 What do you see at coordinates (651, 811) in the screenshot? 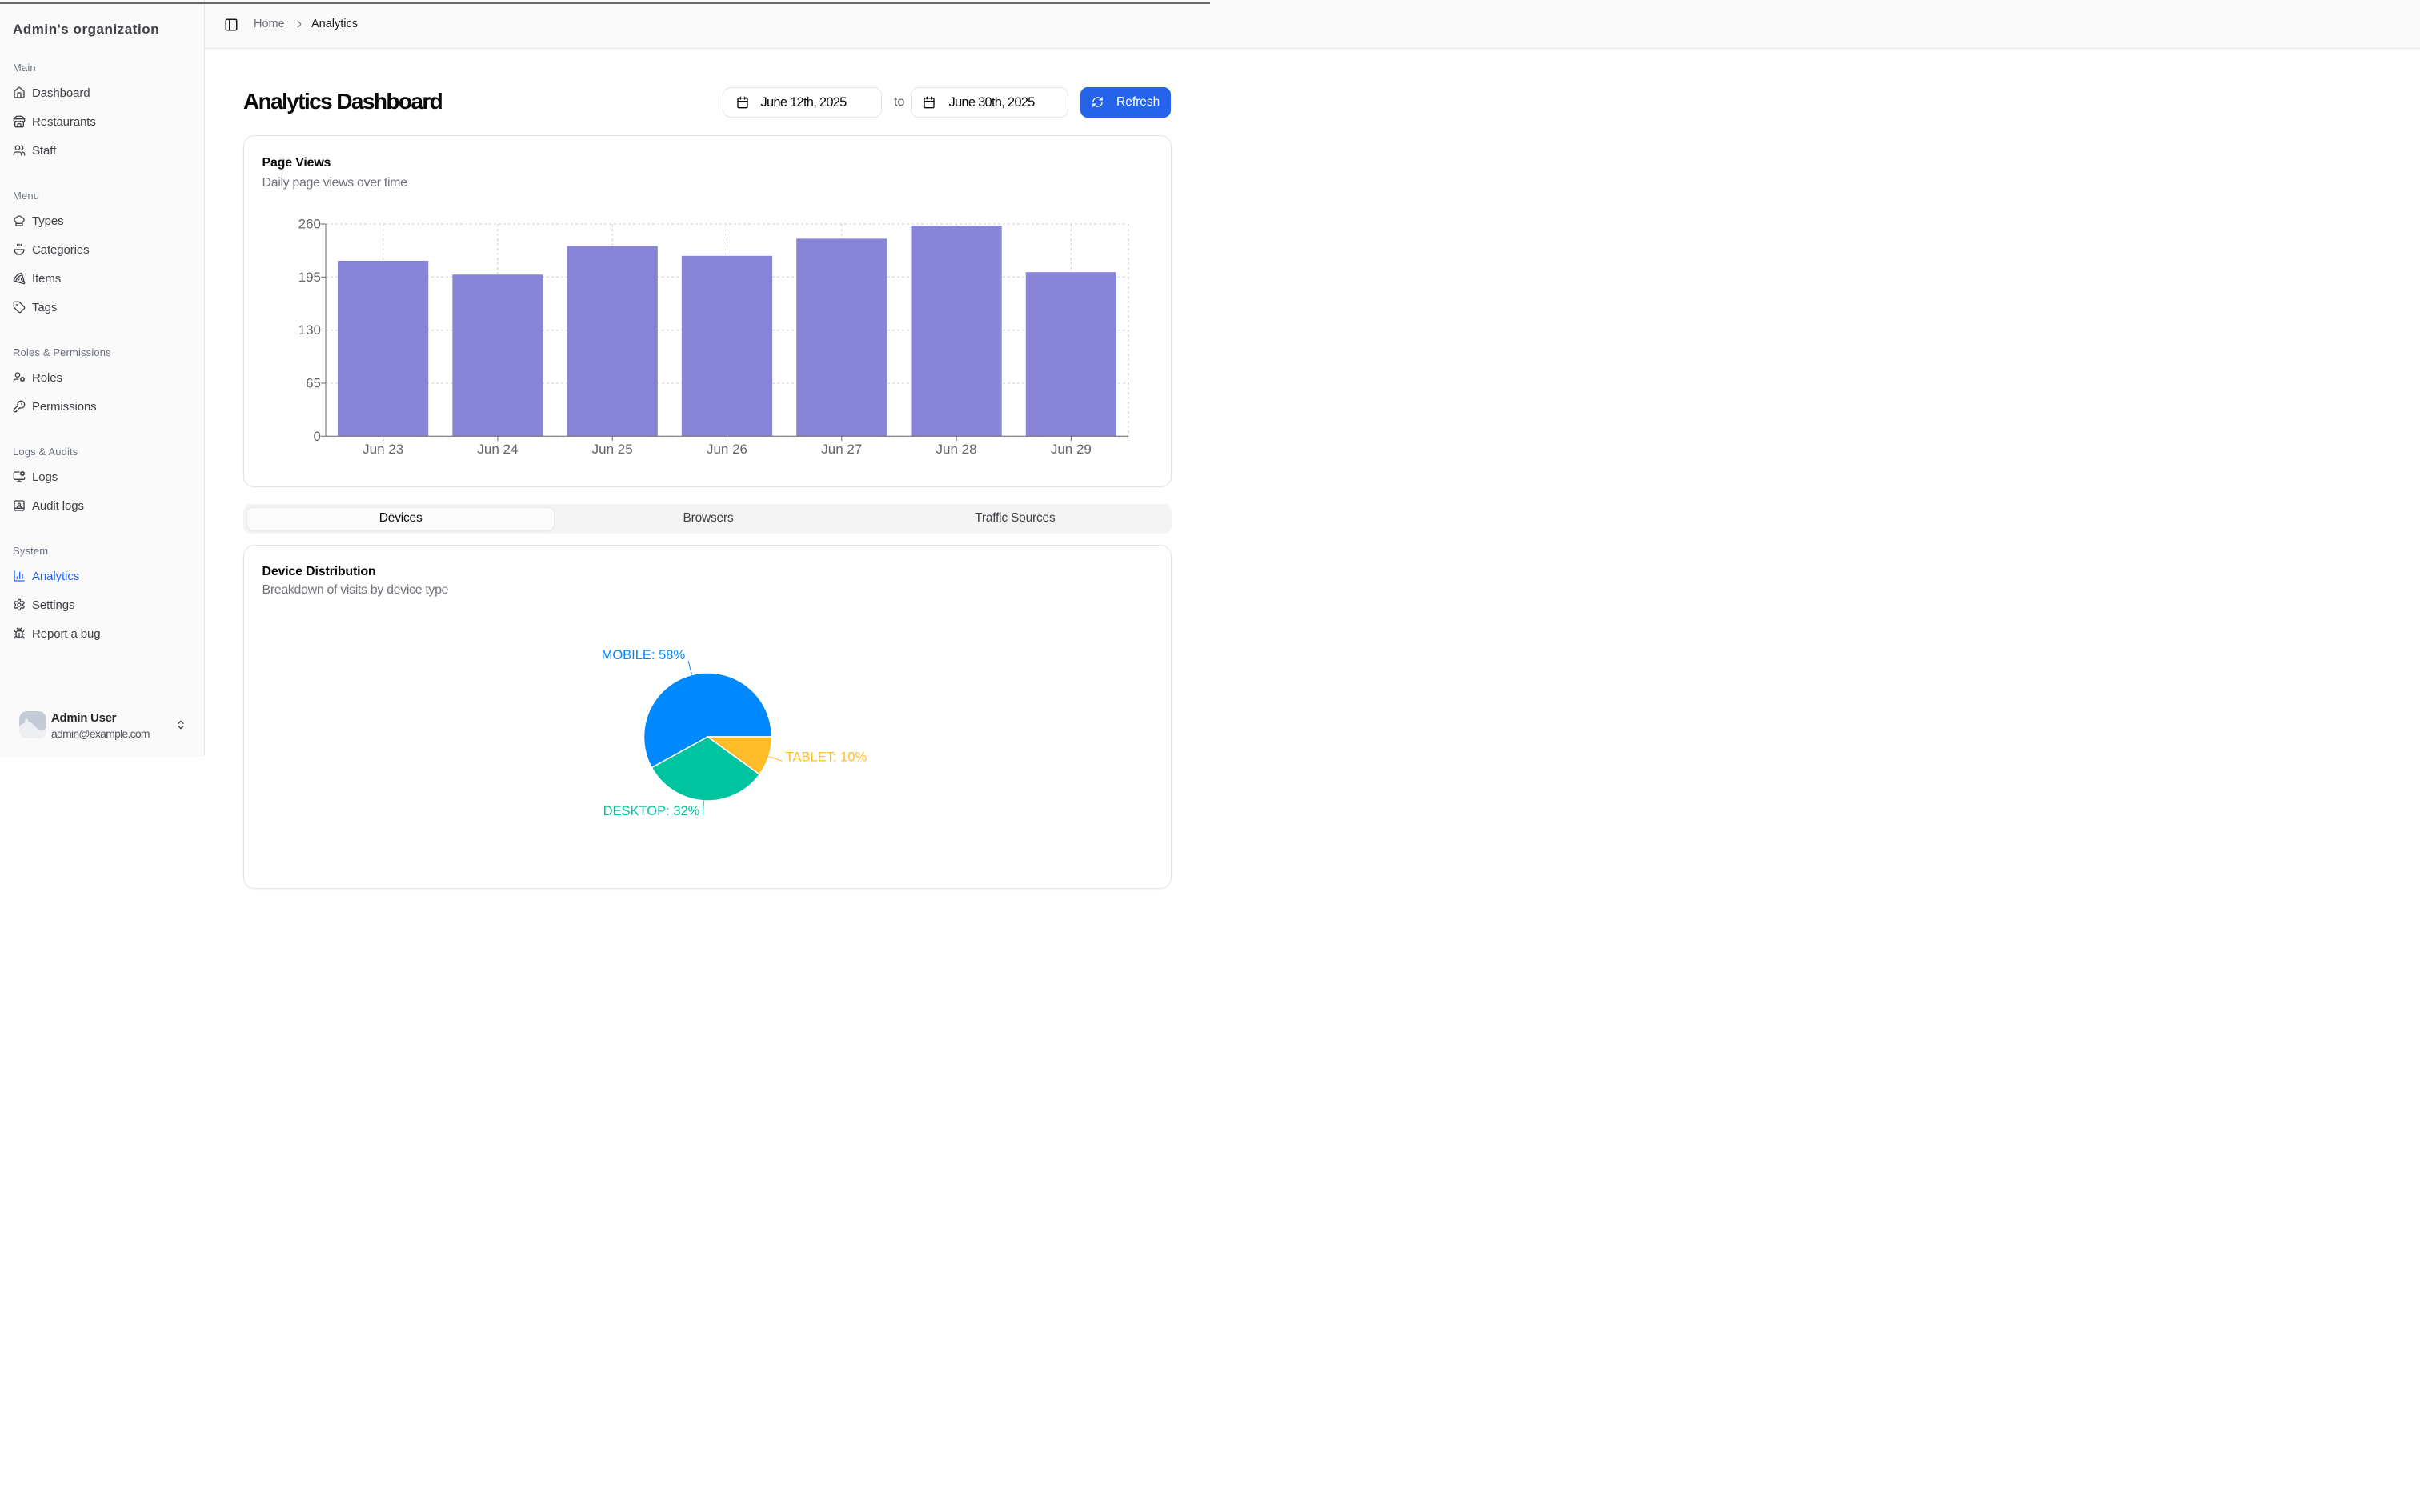
I see `svg-text: DESKTOP: 32%` at bounding box center [651, 811].